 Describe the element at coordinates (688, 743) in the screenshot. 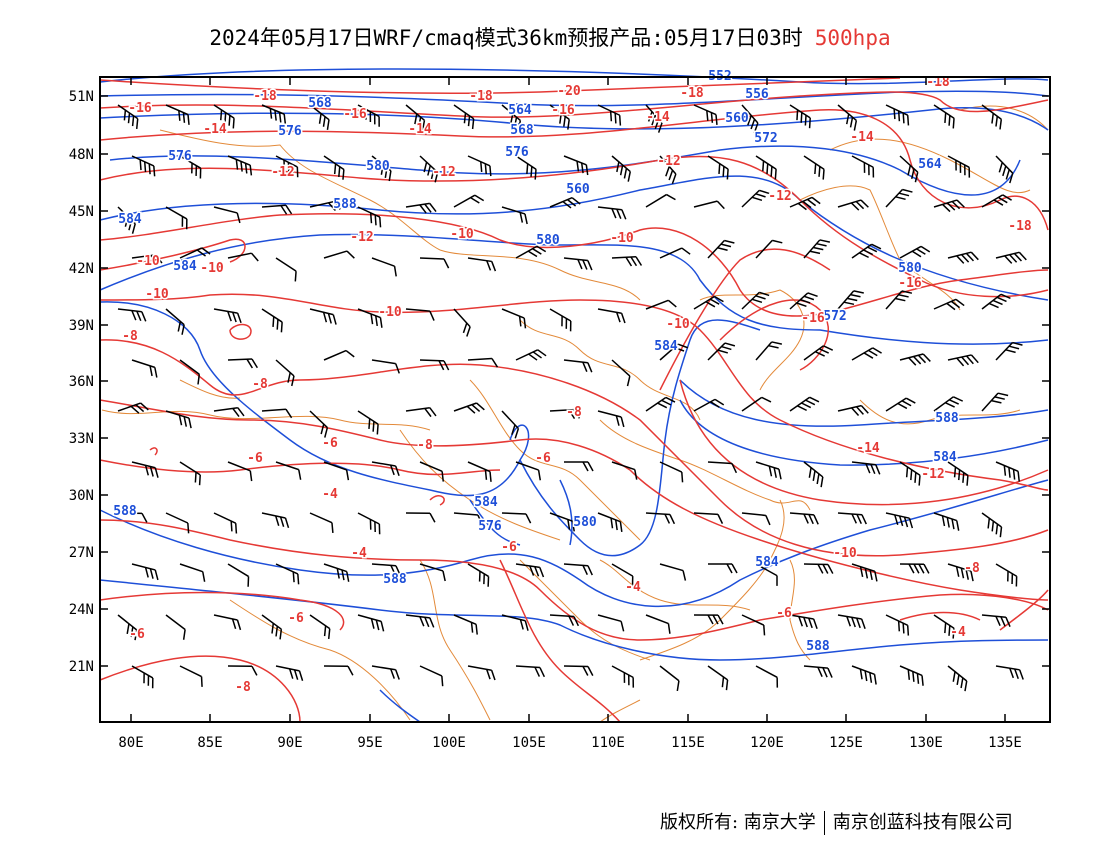

I see `lon-label: 115E` at that location.